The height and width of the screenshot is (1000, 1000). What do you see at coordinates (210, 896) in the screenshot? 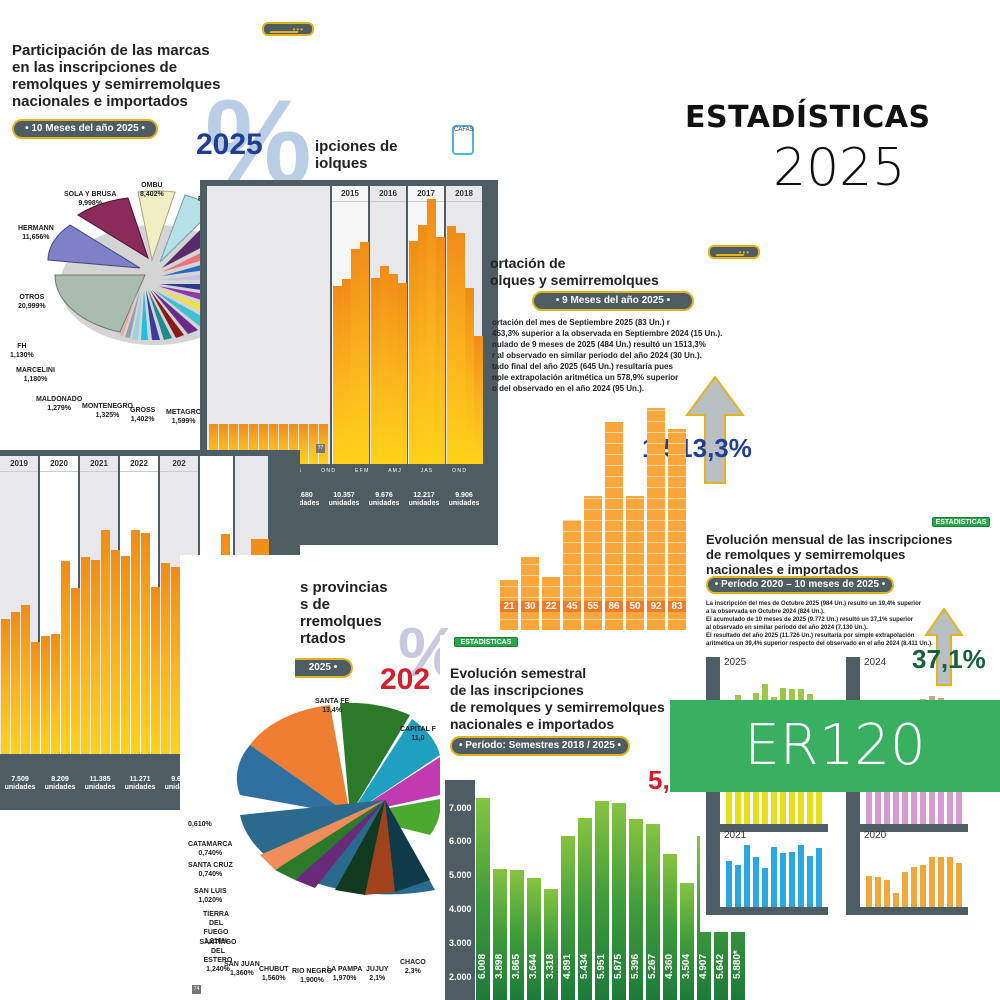
I see `province-label-san-luis: SAN LUIS 1,020%` at bounding box center [210, 896].